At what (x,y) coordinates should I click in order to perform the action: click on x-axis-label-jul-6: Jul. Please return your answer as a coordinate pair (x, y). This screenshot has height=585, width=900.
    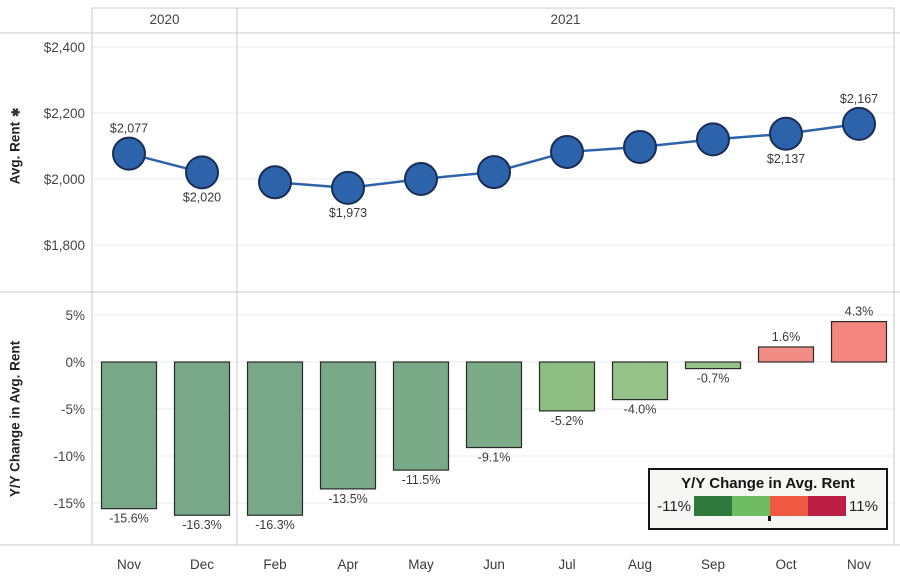
    Looking at the image, I should click on (566, 564).